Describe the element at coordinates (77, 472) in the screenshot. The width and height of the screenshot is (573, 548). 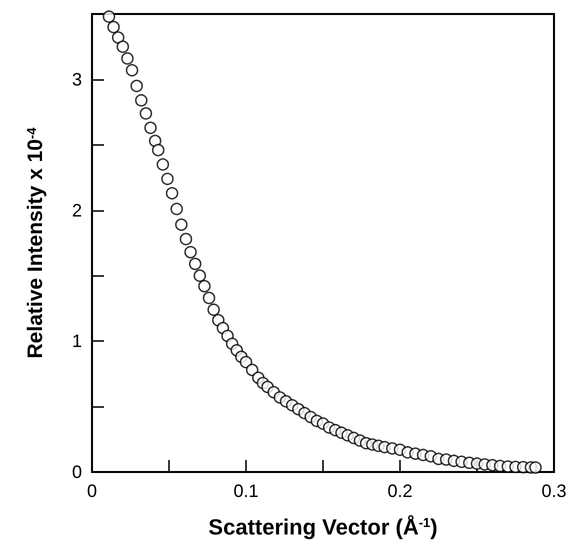
I see `y-tick-label: 0` at that location.